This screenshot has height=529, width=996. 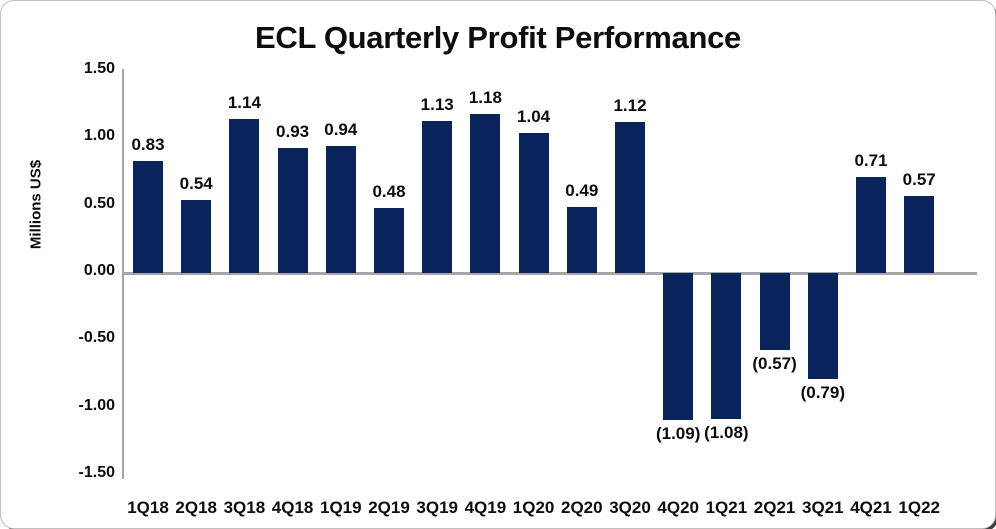 What do you see at coordinates (485, 193) in the screenshot?
I see `bar-4Q19` at bounding box center [485, 193].